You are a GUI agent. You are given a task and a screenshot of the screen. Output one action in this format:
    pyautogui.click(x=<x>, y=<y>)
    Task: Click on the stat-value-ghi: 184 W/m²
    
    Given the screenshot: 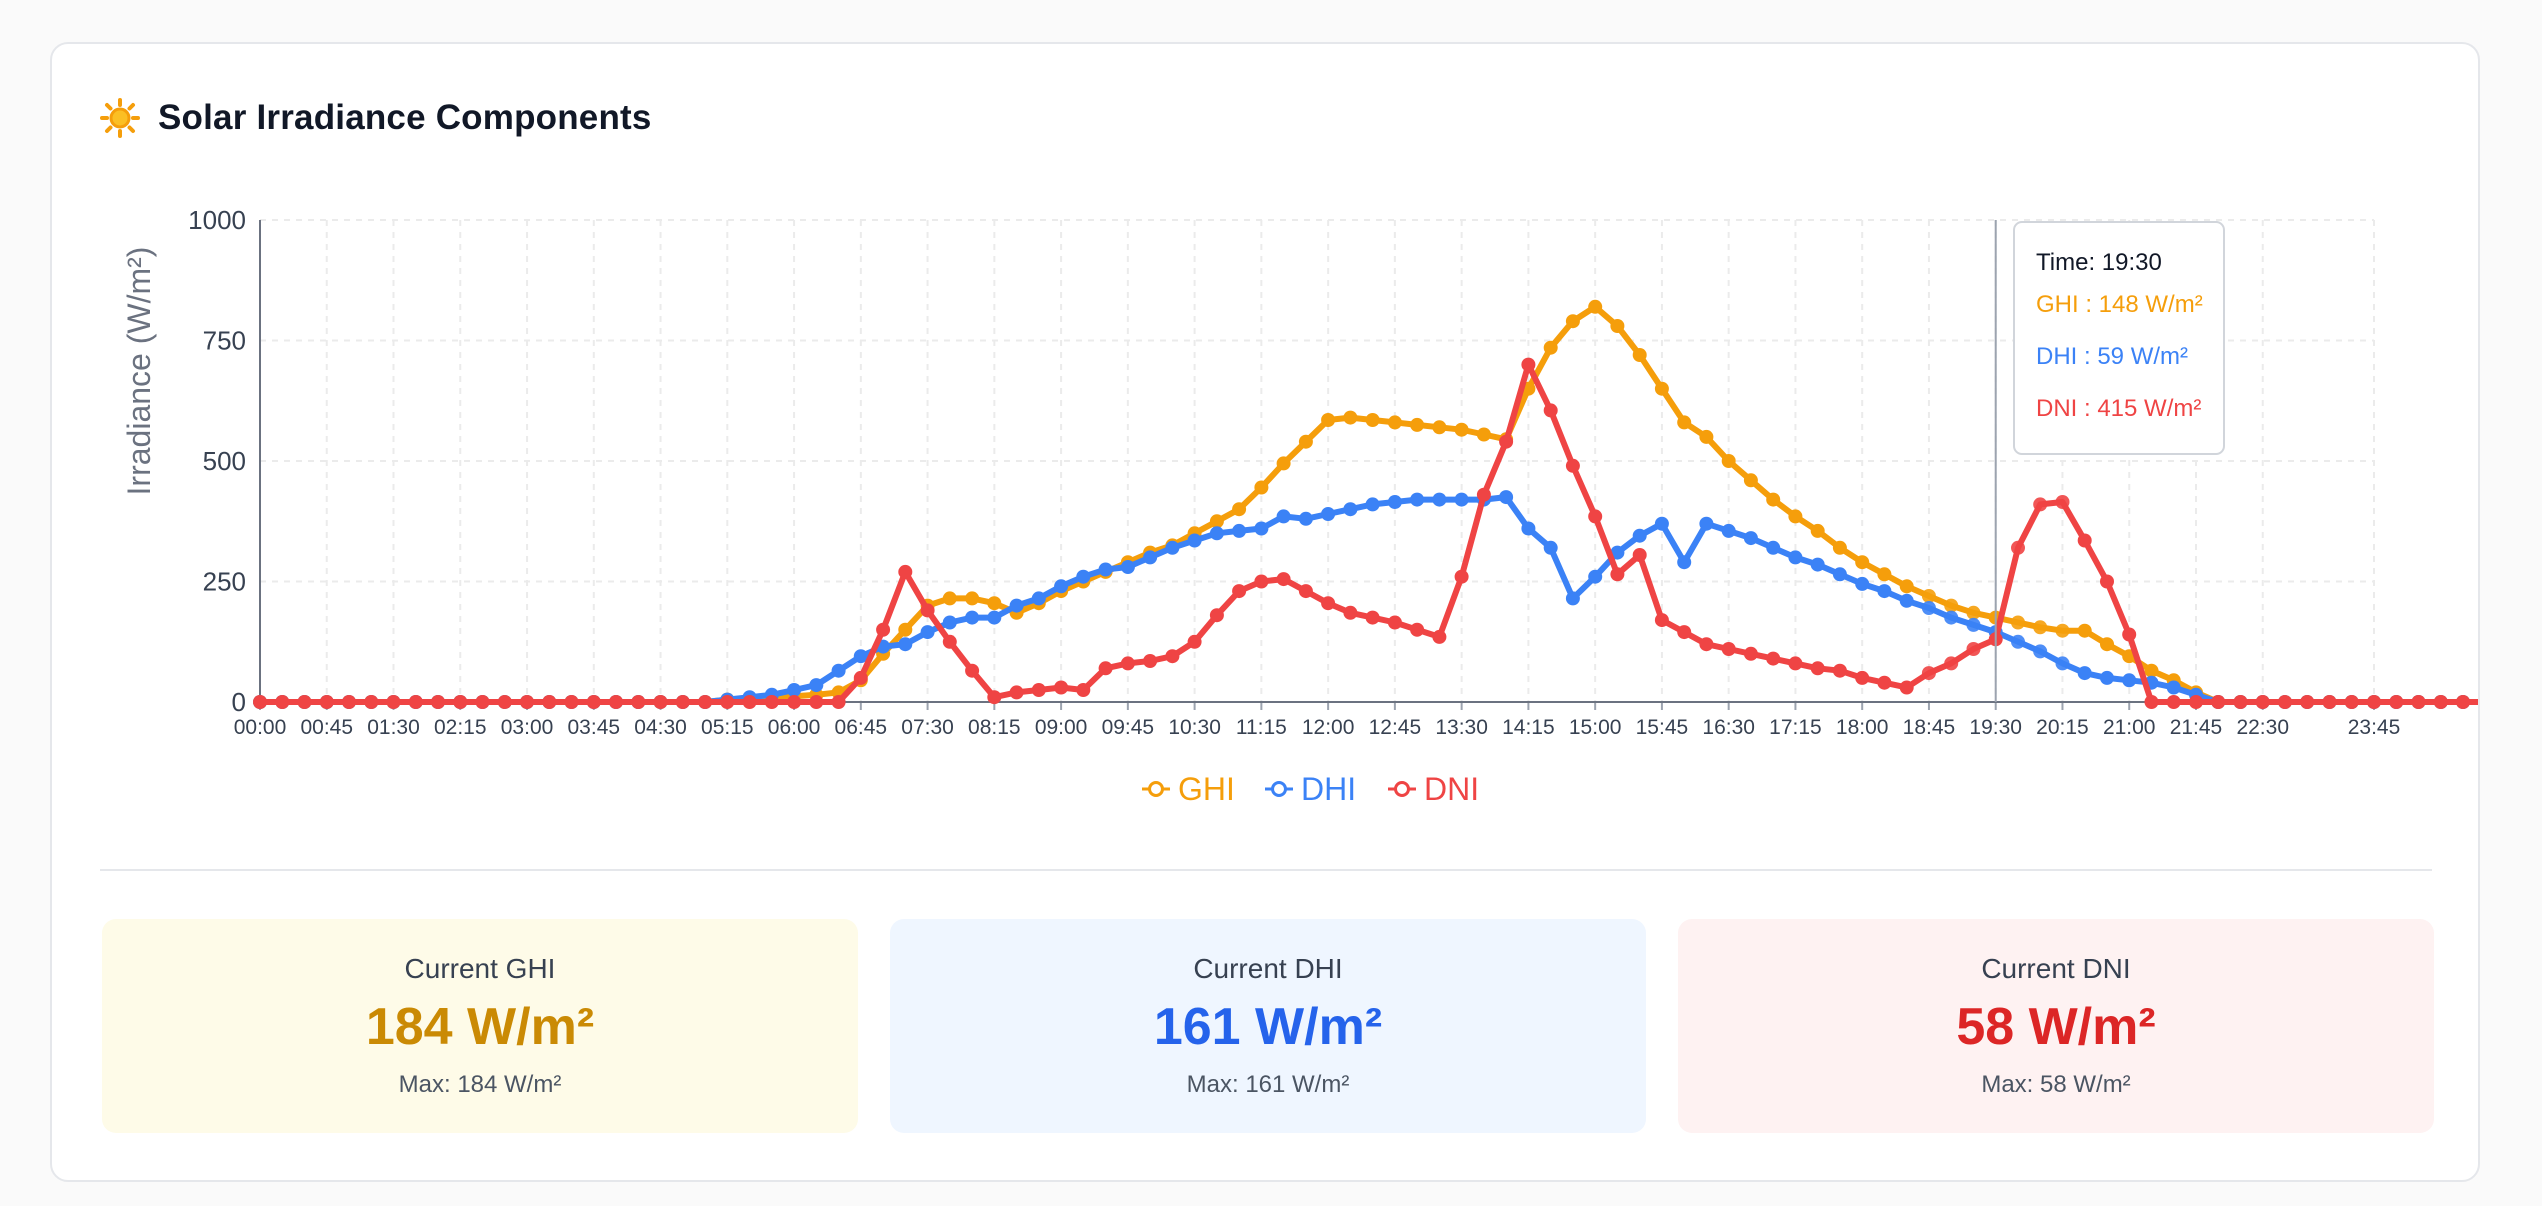 What is the action you would take?
    pyautogui.click(x=480, y=1027)
    